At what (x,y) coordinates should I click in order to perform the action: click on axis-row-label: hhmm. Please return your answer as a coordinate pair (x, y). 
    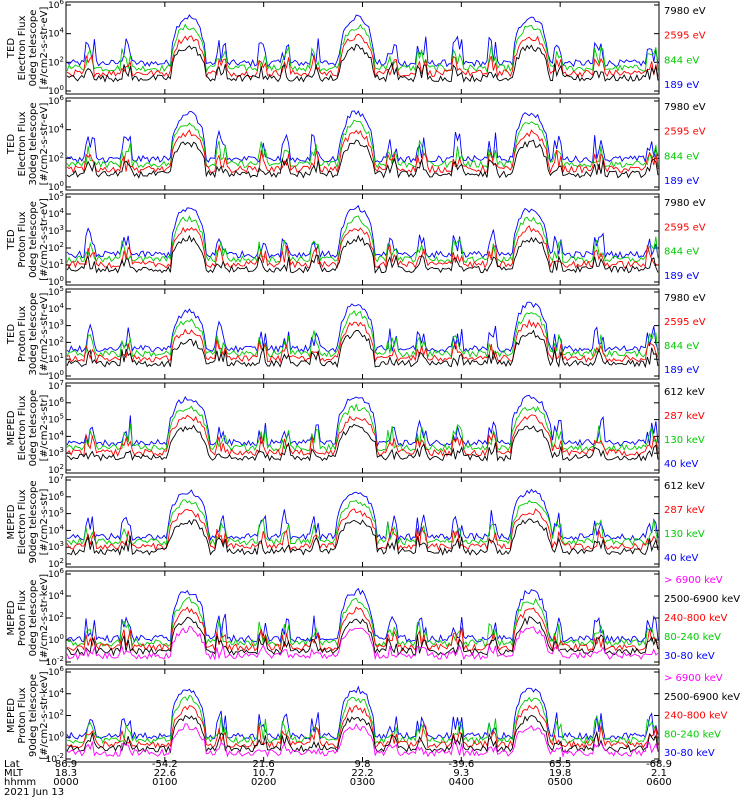
    Looking at the image, I should click on (20, 782).